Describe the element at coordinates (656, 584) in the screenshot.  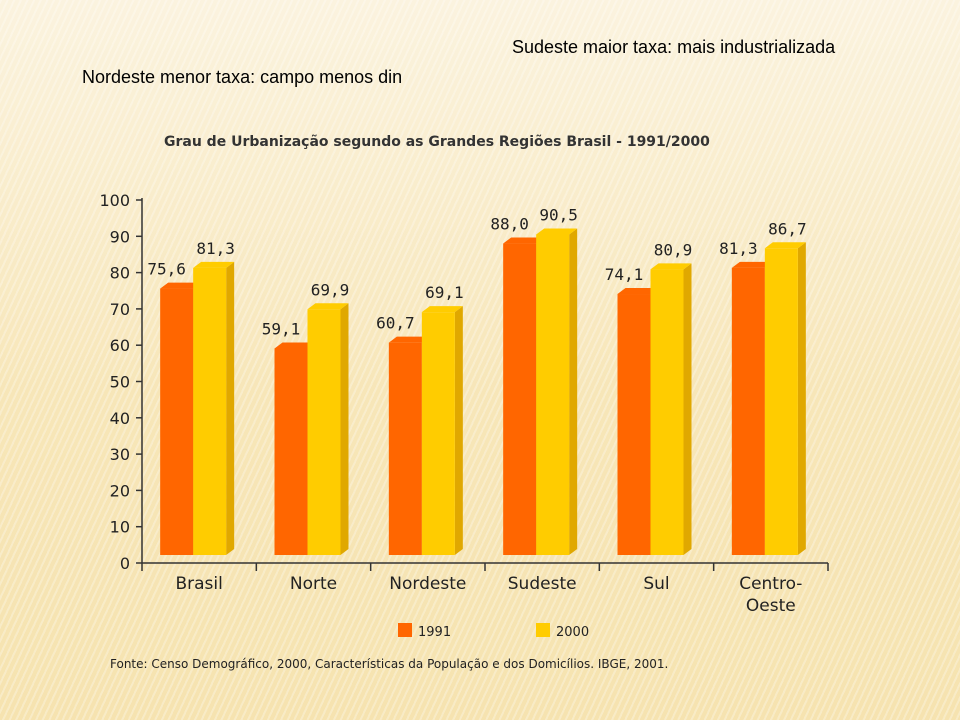
I see `category-label: Sul` at that location.